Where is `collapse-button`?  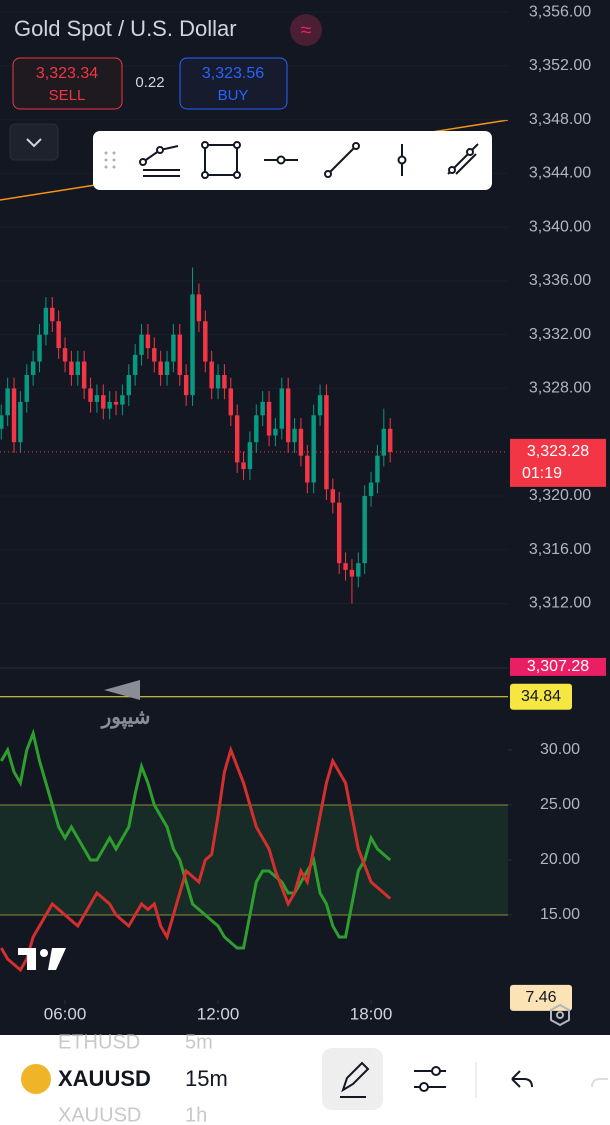
collapse-button is located at coordinates (34, 142).